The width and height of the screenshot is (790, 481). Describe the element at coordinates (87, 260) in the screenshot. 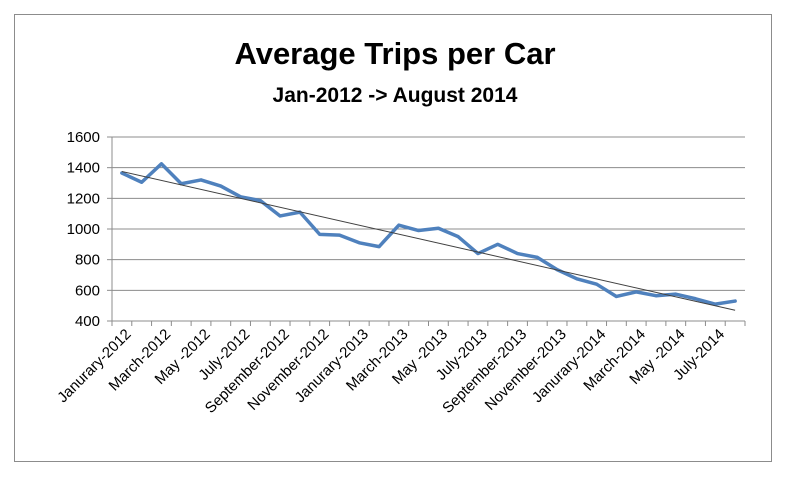

I see `y-tick-label: 800` at that location.